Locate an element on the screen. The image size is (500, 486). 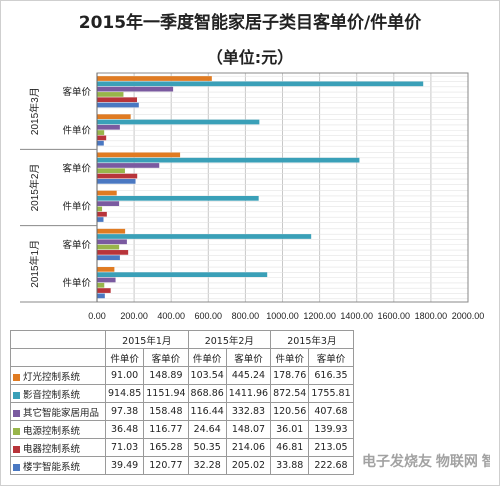
x-tick-label: 1400.00 is located at coordinates (356, 316).